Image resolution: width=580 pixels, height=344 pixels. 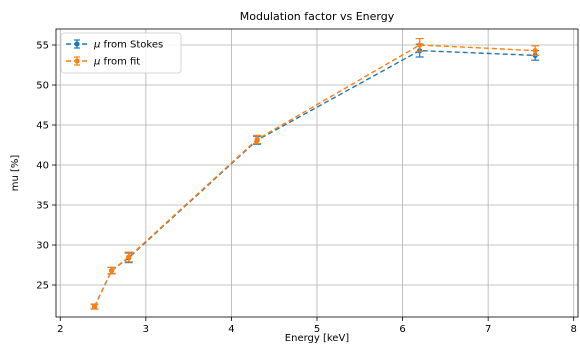 What do you see at coordinates (60, 329) in the screenshot?
I see `x-tick-label: 2` at bounding box center [60, 329].